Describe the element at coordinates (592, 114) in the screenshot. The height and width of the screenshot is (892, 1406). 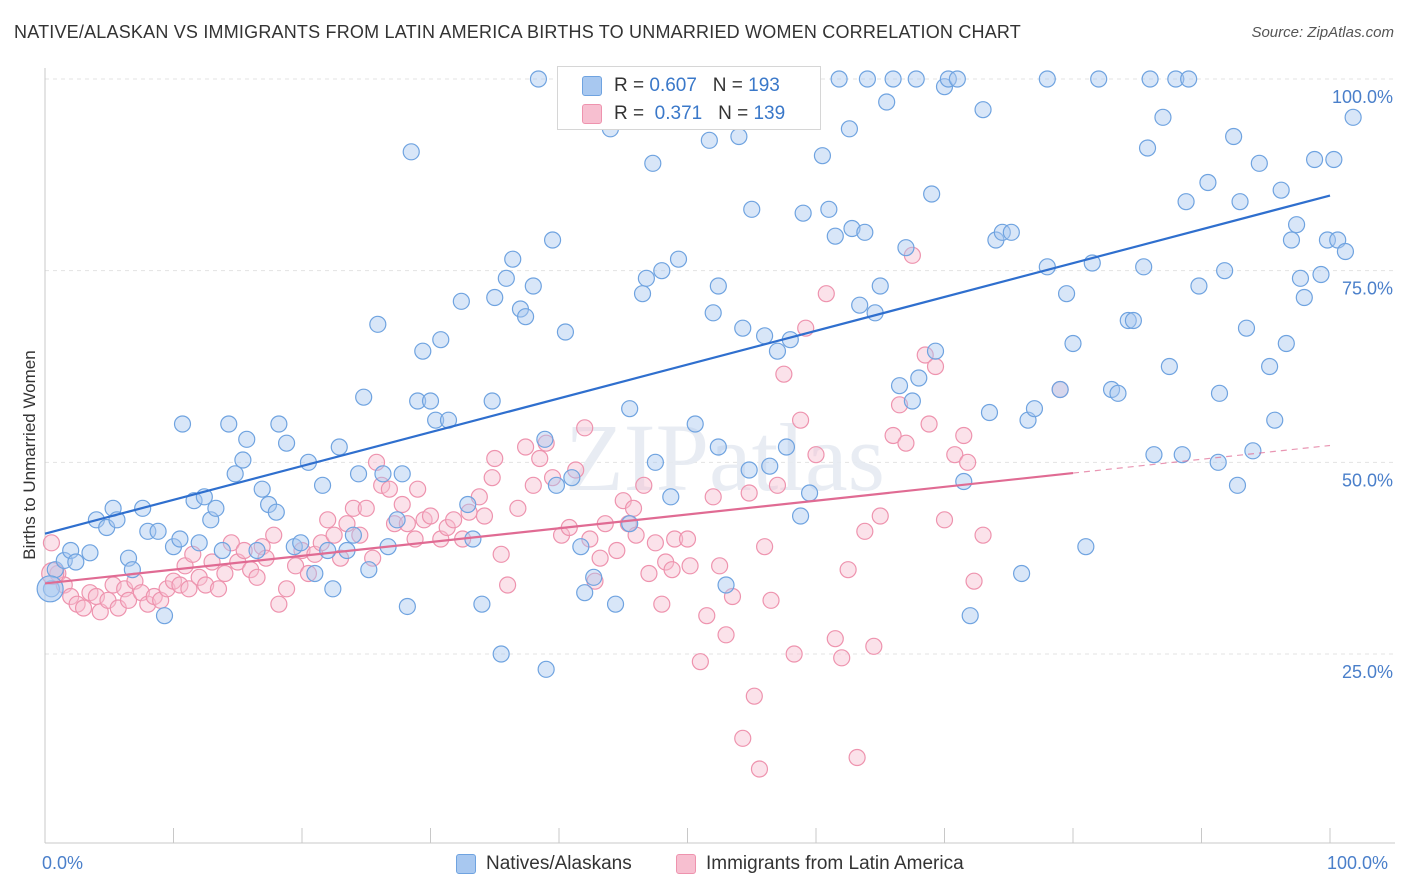
I see `immigrants-swatch` at that location.